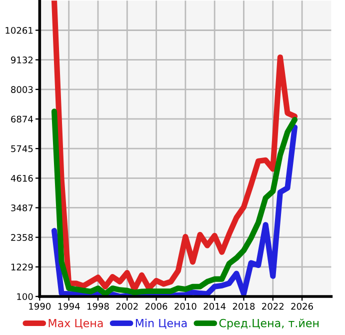 This screenshot has height=335, width=345. Describe the element at coordinates (22, 60) in the screenshot. I see `y-tick-label: 9132` at that location.